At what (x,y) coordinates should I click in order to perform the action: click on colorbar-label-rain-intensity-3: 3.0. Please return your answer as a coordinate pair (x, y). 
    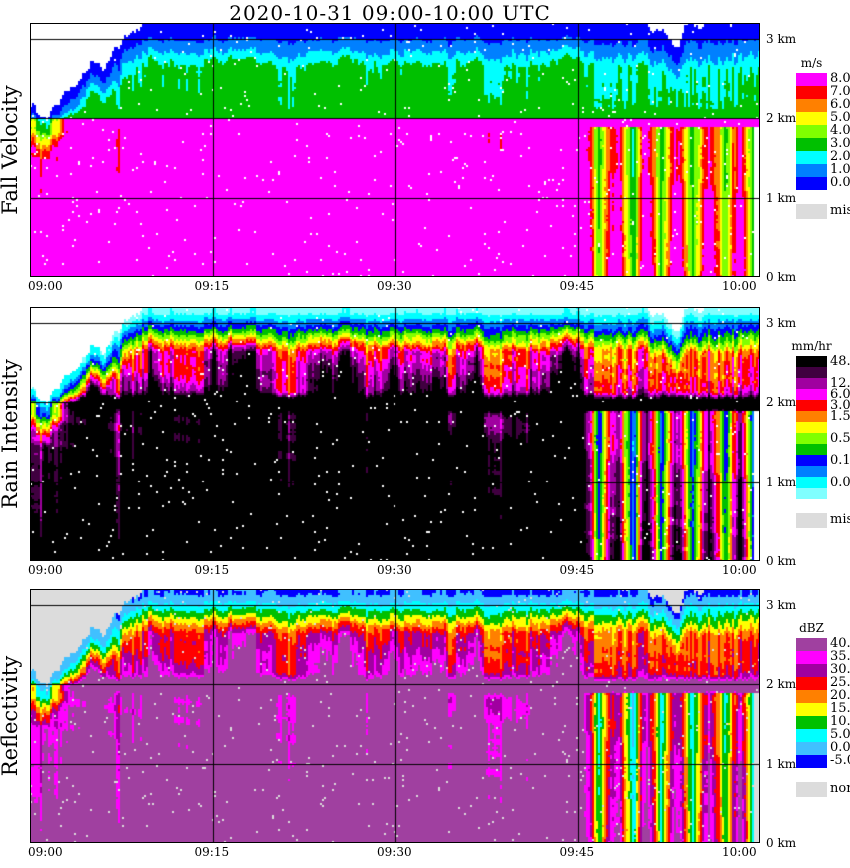
    Looking at the image, I should click on (840, 405).